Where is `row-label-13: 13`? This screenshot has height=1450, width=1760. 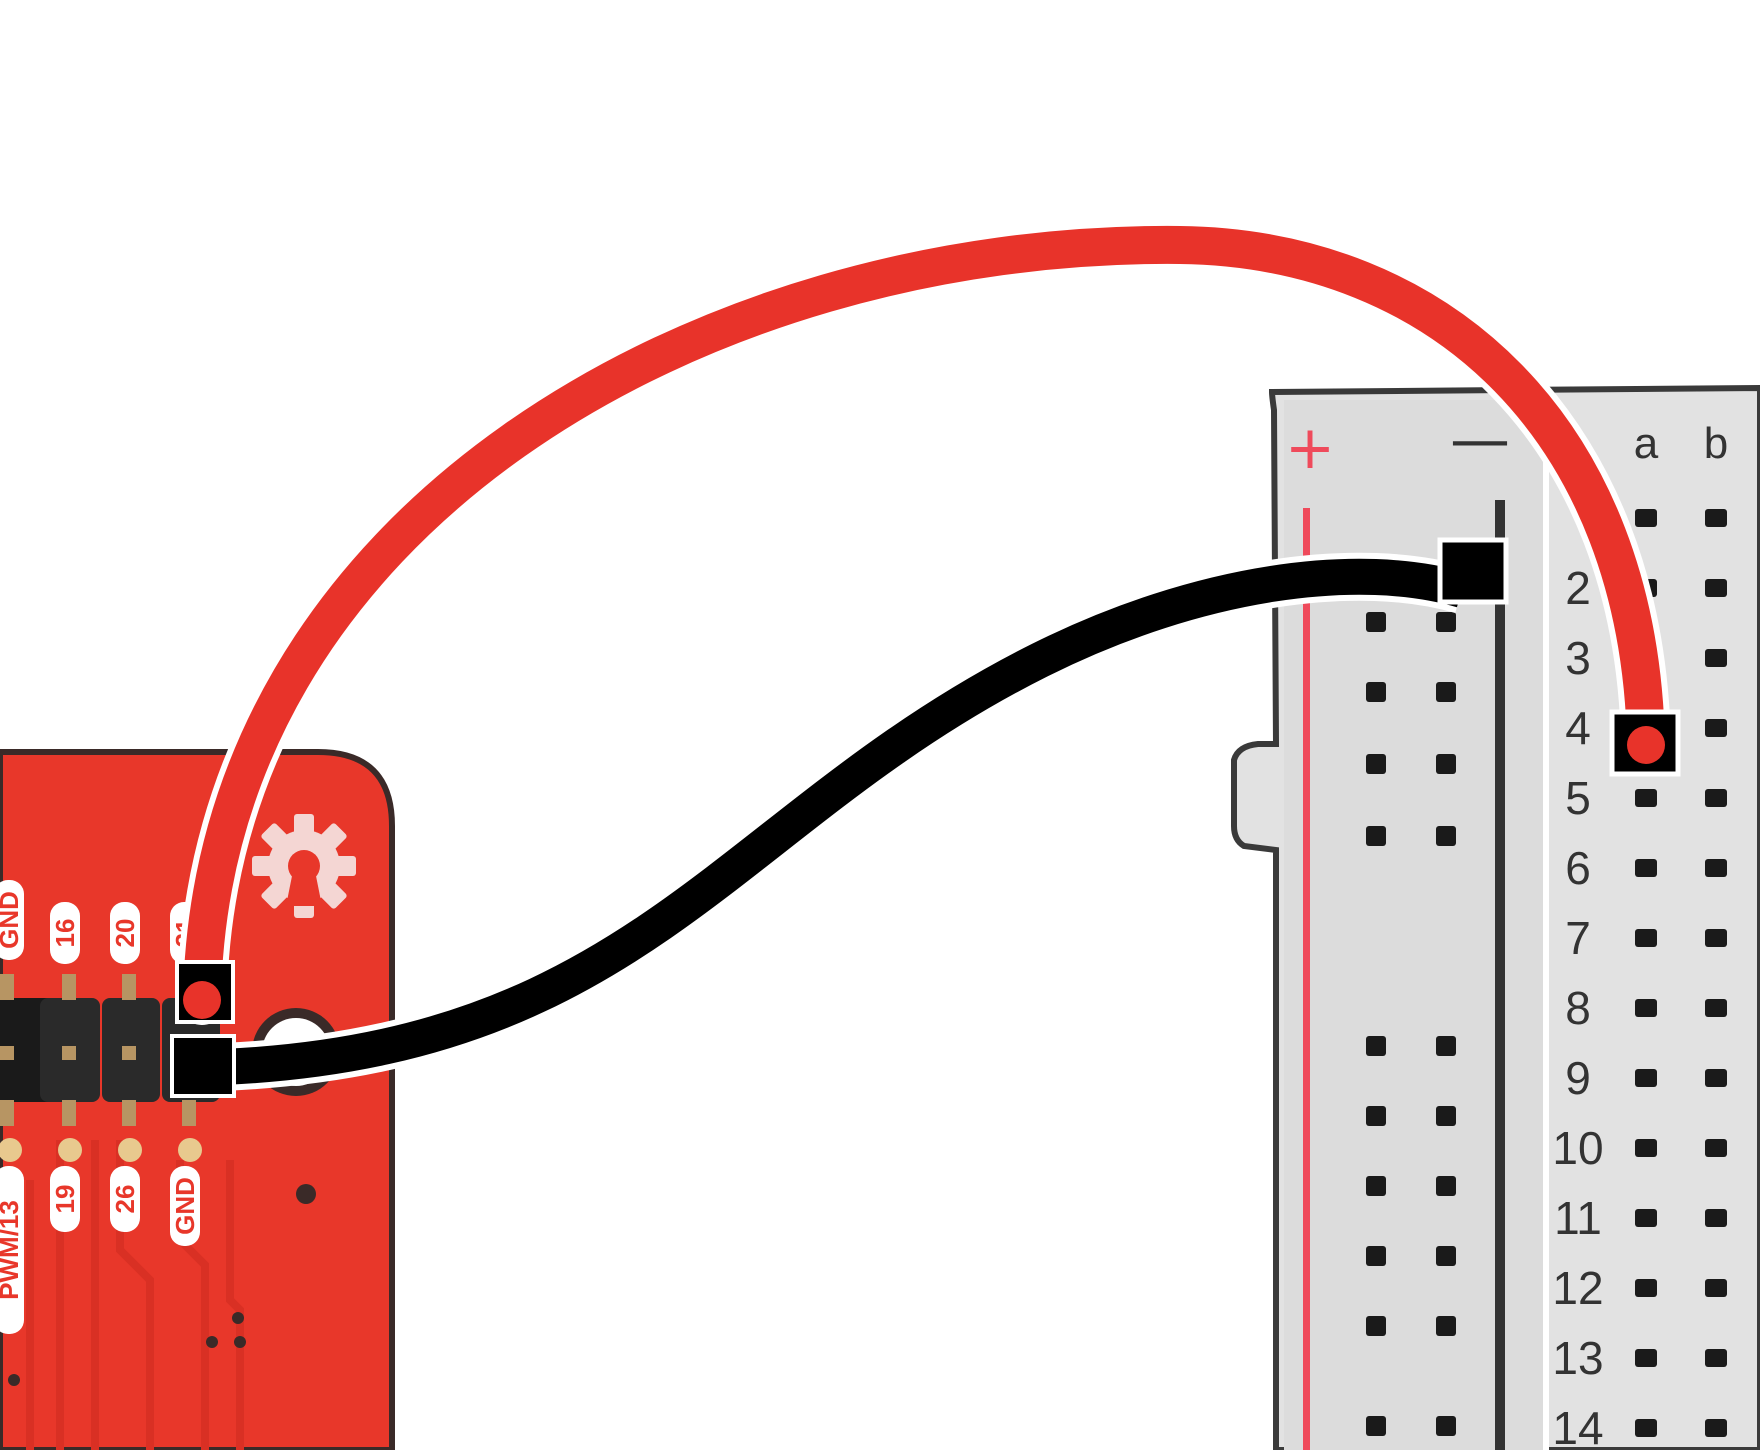 row-label-13: 13 is located at coordinates (1577, 1358).